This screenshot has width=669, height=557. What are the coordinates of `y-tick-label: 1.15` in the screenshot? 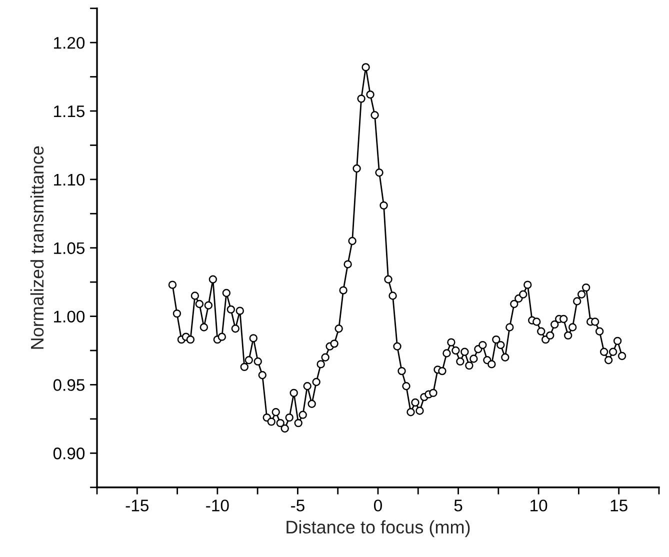 It's located at (69, 112).